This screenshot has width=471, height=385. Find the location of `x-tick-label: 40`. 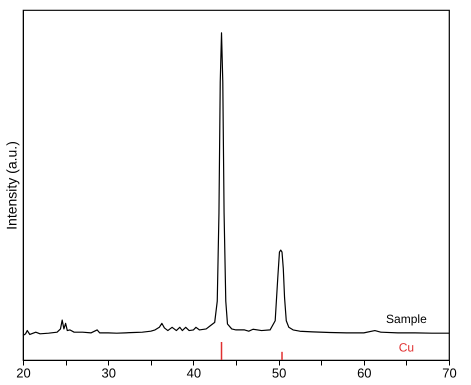

x-tick-label: 40 is located at coordinates (194, 373).